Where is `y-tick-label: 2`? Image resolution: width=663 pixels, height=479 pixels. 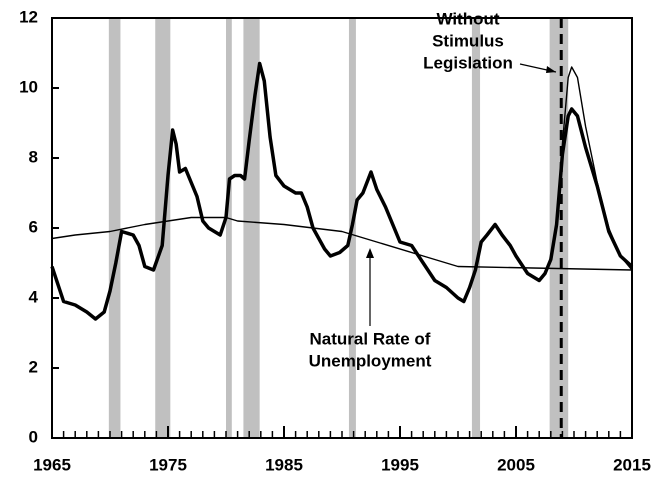 y-tick-label: 2 is located at coordinates (33, 366).